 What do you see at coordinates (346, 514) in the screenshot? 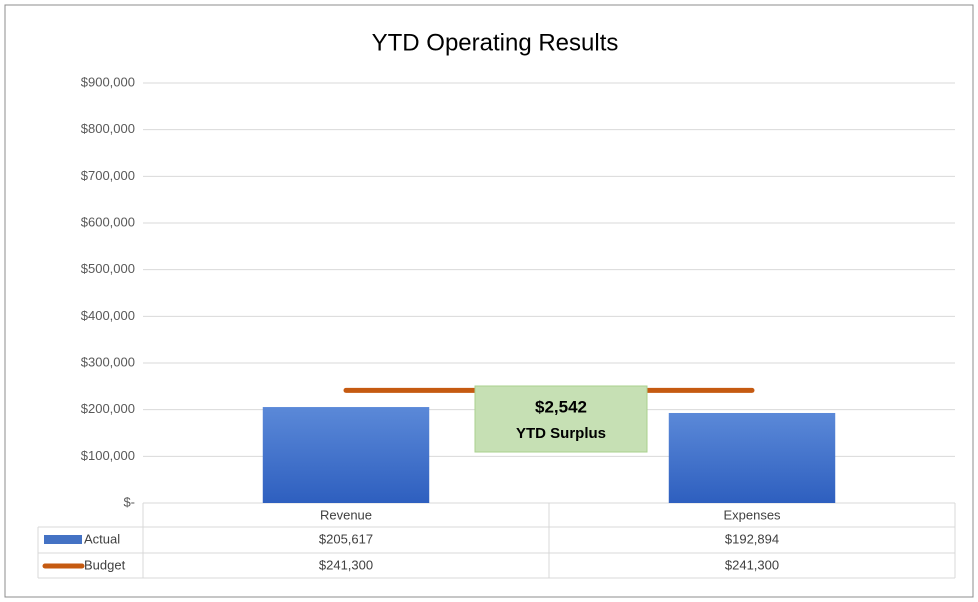
I see `x-tick-label: Revenue` at bounding box center [346, 514].